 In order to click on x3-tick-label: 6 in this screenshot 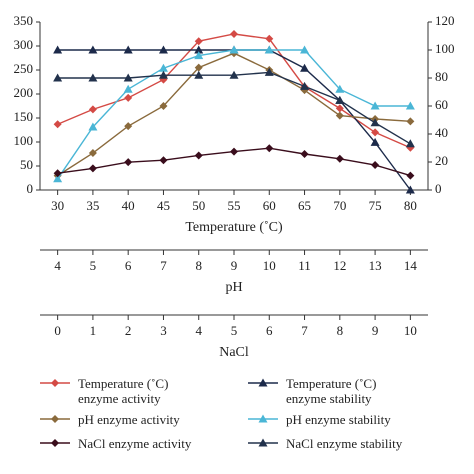, I will do `click(269, 330)`.